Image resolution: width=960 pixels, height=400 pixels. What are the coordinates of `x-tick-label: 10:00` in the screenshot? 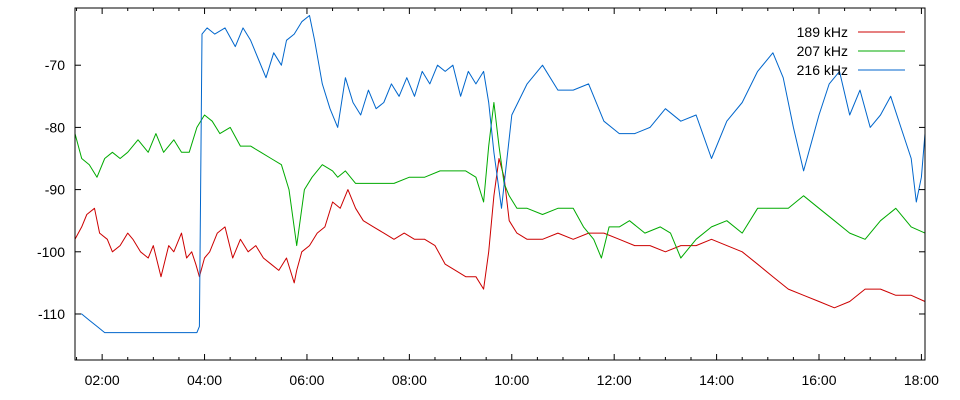 It's located at (511, 380).